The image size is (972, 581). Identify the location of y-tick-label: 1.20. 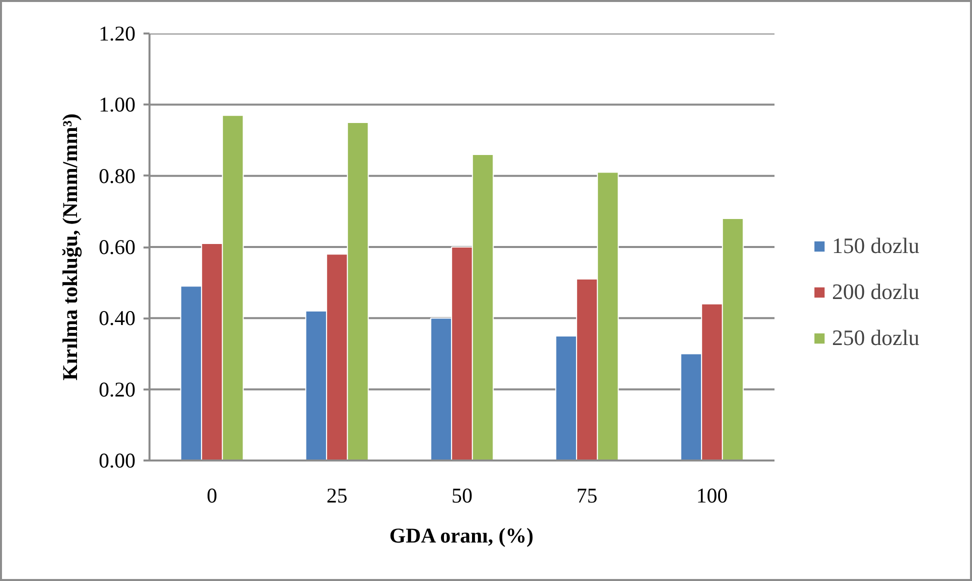
(117, 34).